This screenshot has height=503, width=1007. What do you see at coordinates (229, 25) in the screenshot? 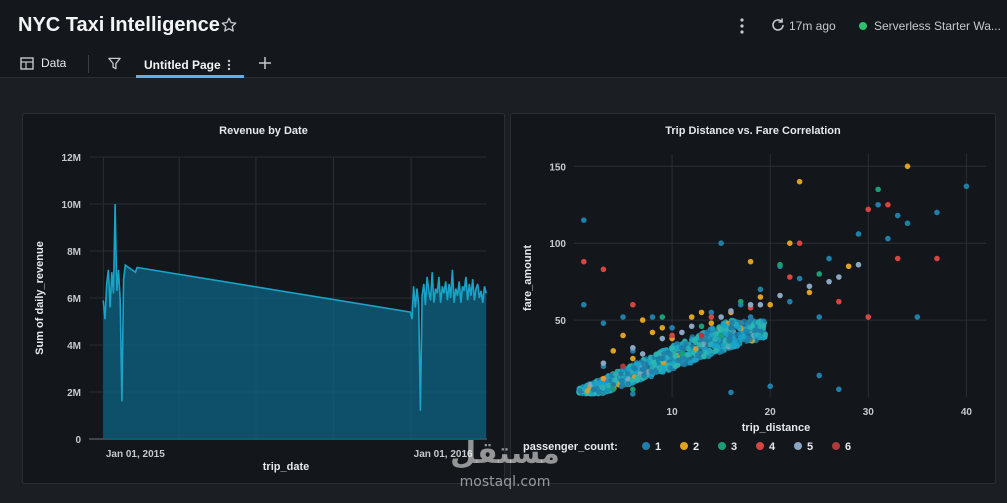
I see `star-icon` at bounding box center [229, 25].